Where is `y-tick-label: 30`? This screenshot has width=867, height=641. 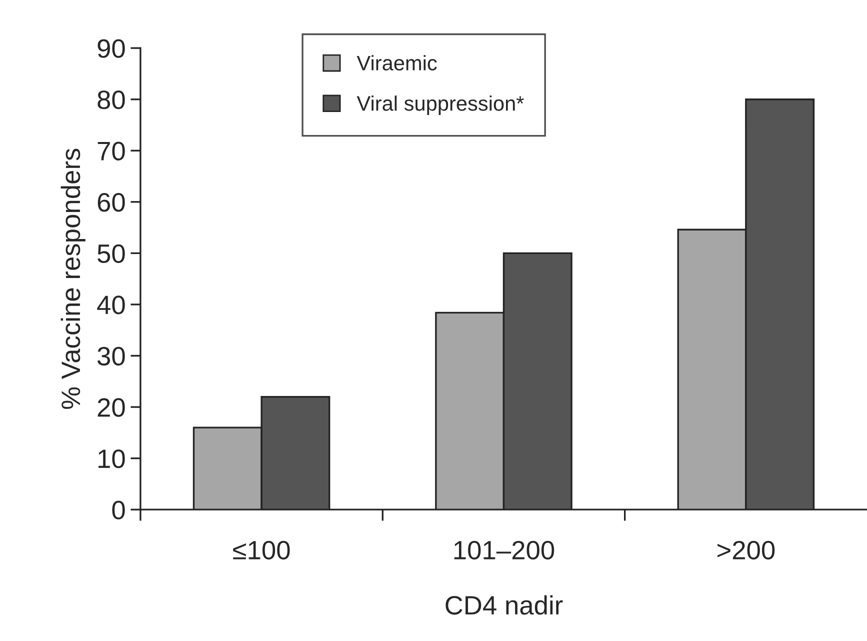 y-tick-label: 30 is located at coordinates (111, 356).